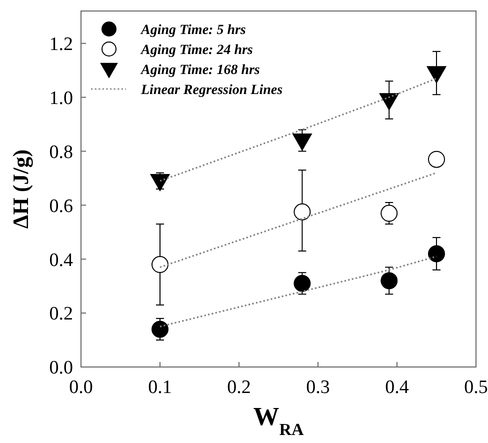 The image size is (488, 443). What do you see at coordinates (318, 387) in the screenshot?
I see `x-tick-label: 0.3` at bounding box center [318, 387].